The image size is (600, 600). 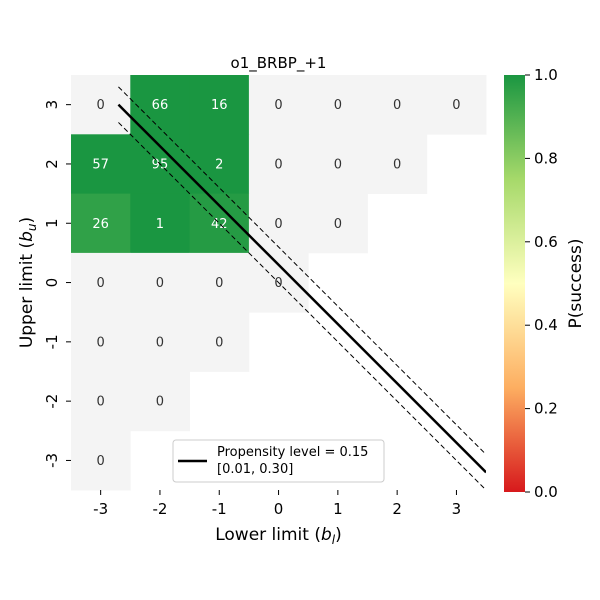 I want to click on colorbar-gradient, so click(x=514, y=283).